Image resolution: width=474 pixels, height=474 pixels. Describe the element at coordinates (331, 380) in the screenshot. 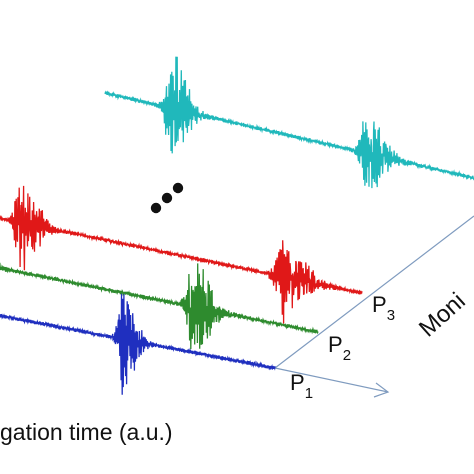

I see `time-axis` at that location.